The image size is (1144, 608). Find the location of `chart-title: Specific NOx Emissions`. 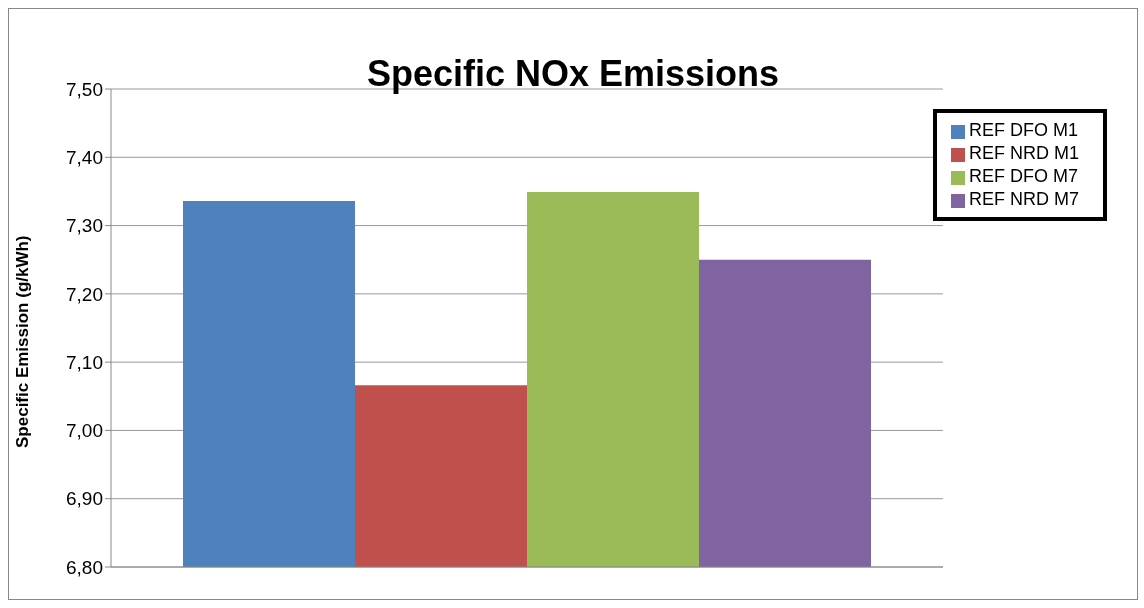

chart-title: Specific NOx Emissions is located at coordinates (573, 73).